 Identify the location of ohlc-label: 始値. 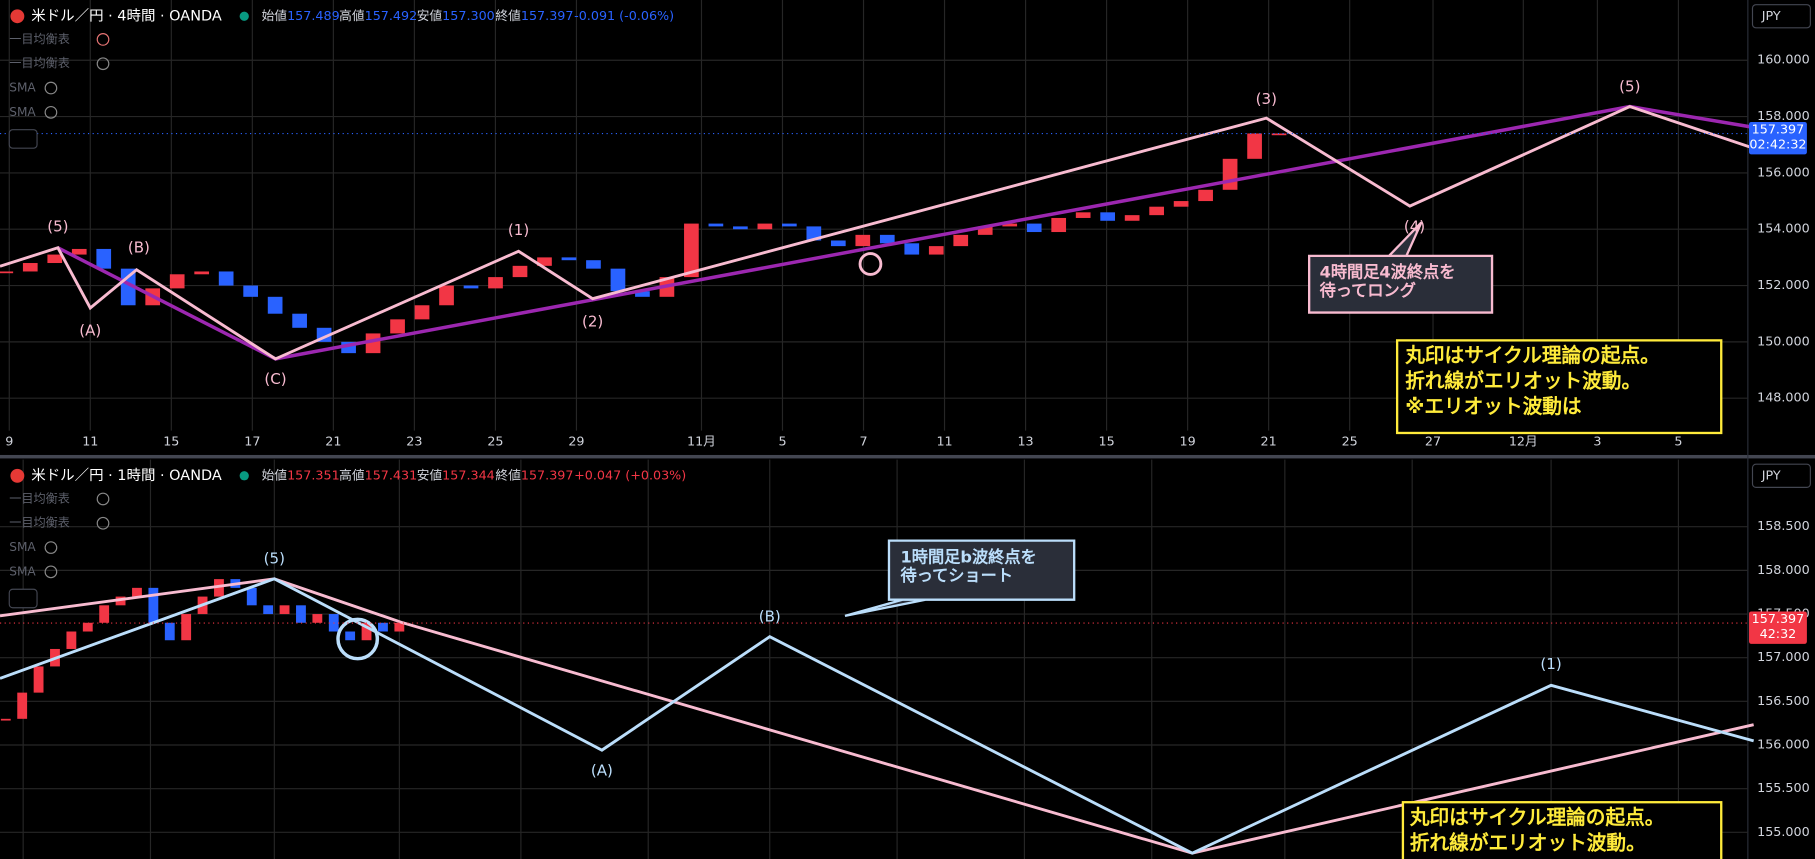
(275, 16).